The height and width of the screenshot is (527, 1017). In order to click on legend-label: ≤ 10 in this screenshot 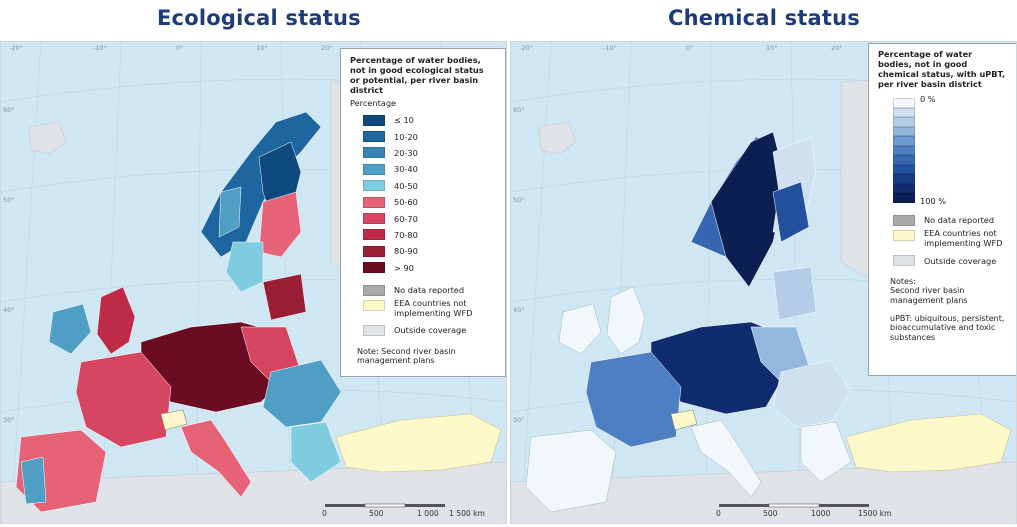, I will do `click(404, 120)`.